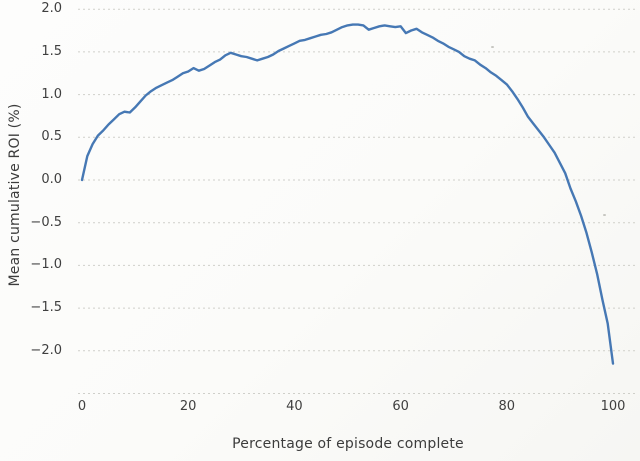 The image size is (640, 461). I want to click on x-tick-label: 40, so click(294, 406).